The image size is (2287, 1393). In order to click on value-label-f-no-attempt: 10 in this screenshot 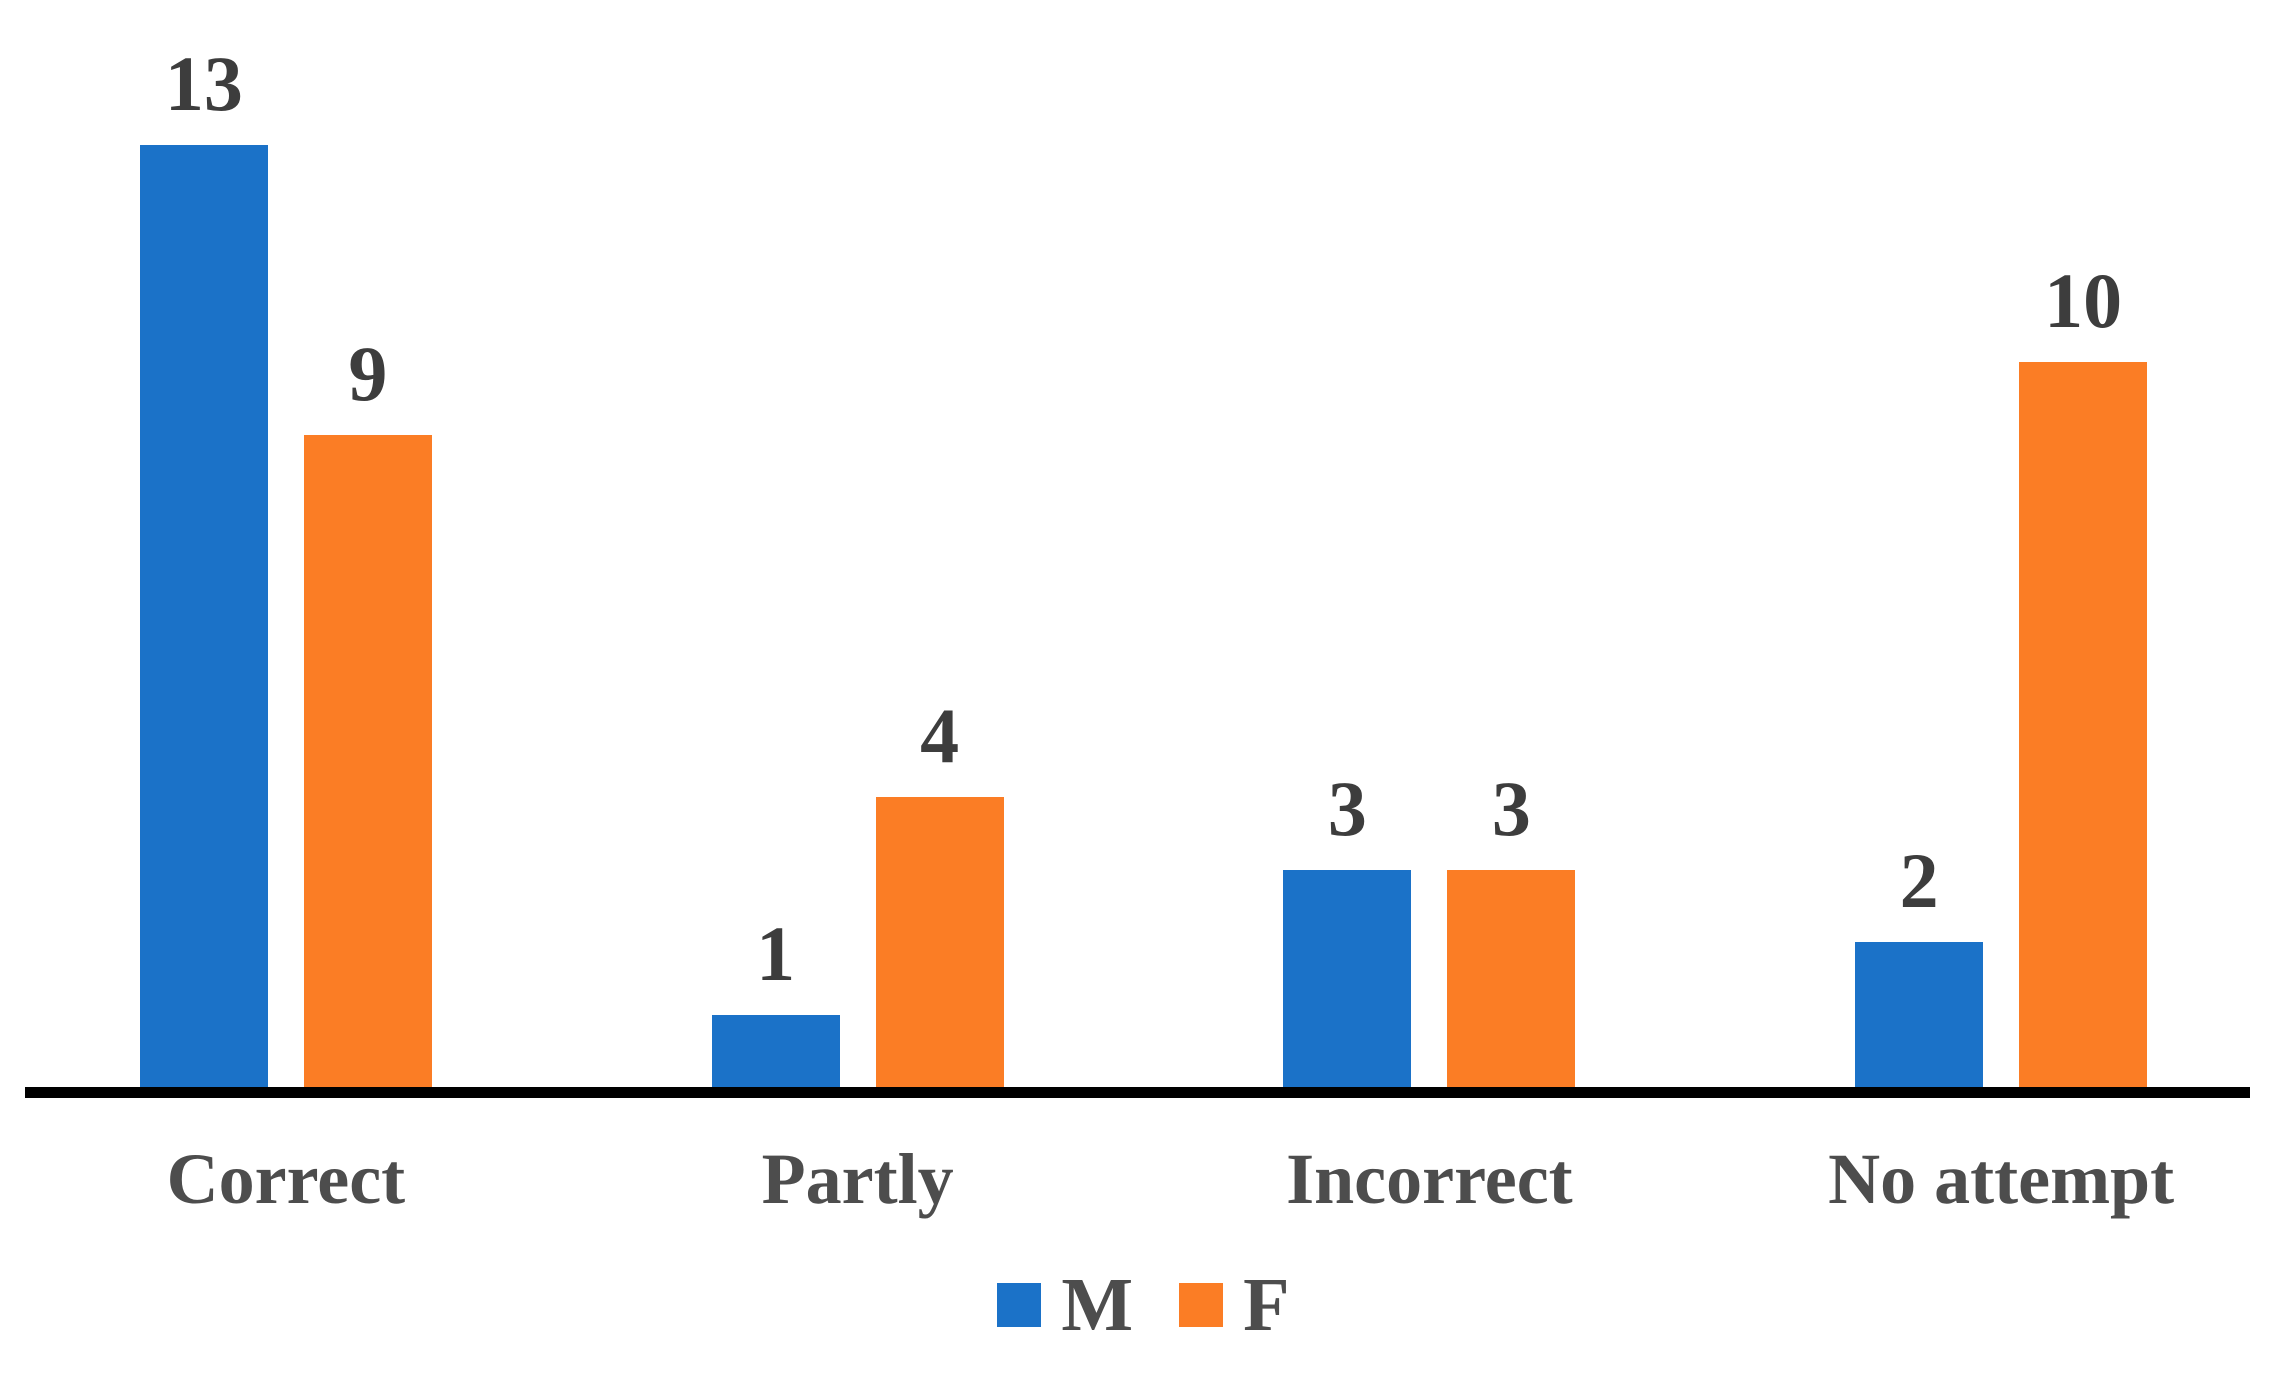, I will do `click(2083, 300)`.